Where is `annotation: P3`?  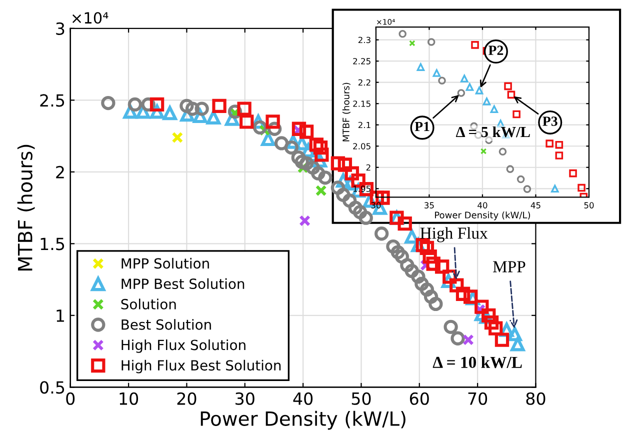 annotation: P3 is located at coordinates (550, 121).